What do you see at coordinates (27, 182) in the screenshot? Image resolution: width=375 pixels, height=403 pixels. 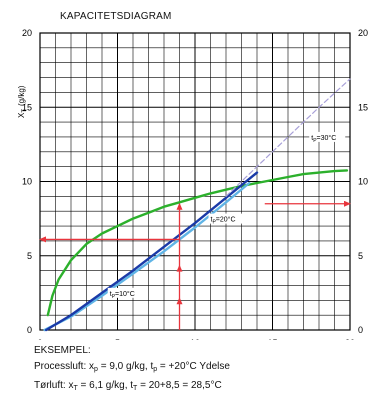 I see `y-tick-label: 10` at bounding box center [27, 182].